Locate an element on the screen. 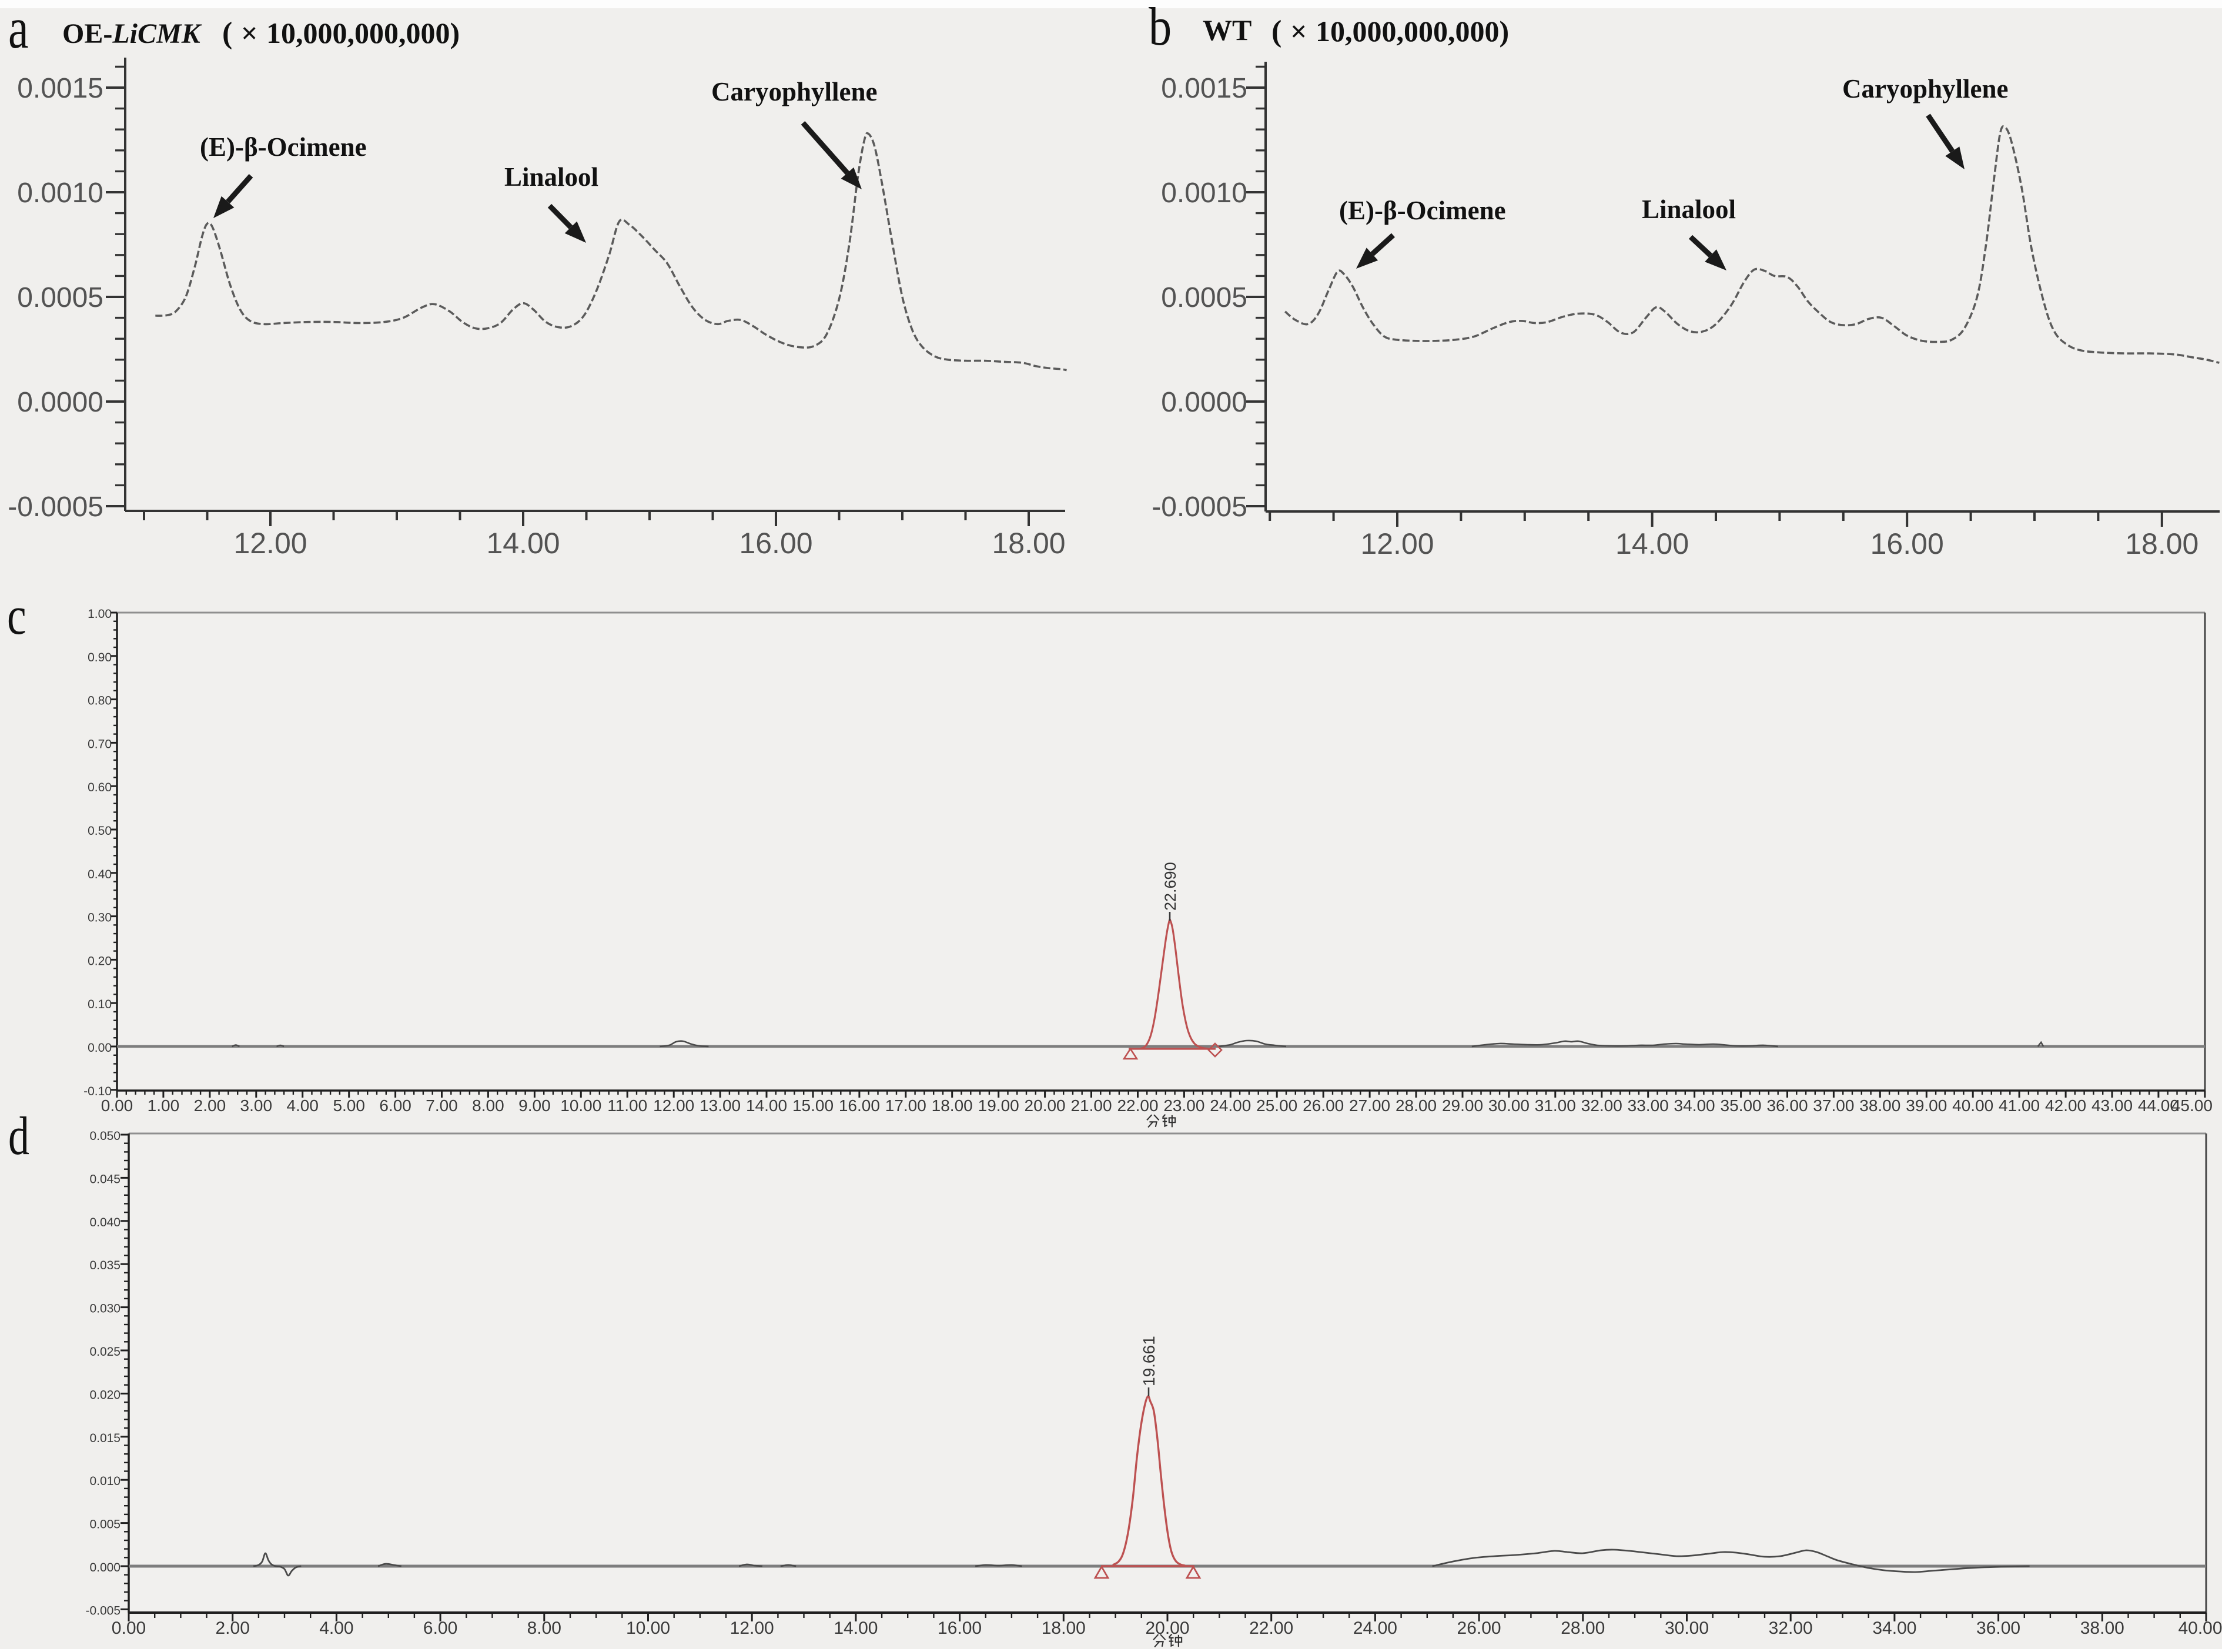 This screenshot has height=1652, width=2222. svg-text: 0.10 is located at coordinates (100, 1005).